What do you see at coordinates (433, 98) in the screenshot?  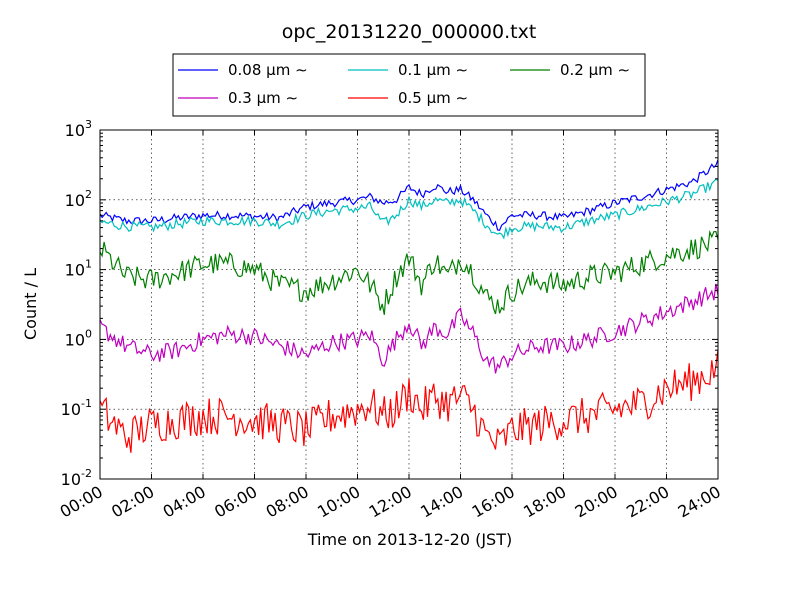 I see `legend-label: 0.5 μm ∼` at bounding box center [433, 98].